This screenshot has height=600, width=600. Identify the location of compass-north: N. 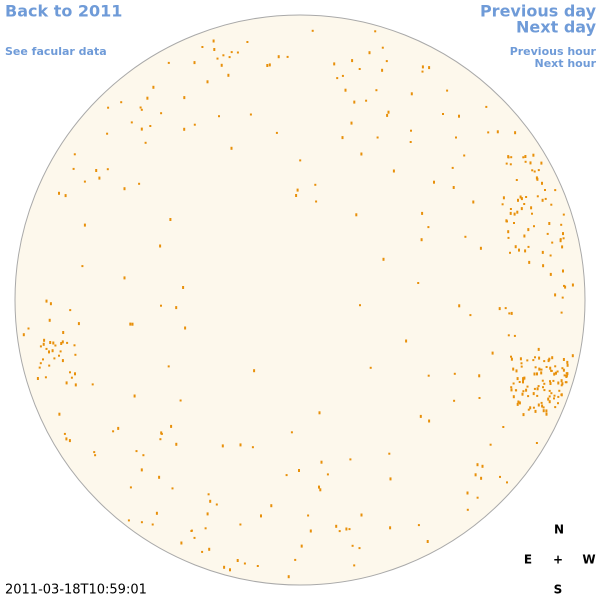
(559, 530).